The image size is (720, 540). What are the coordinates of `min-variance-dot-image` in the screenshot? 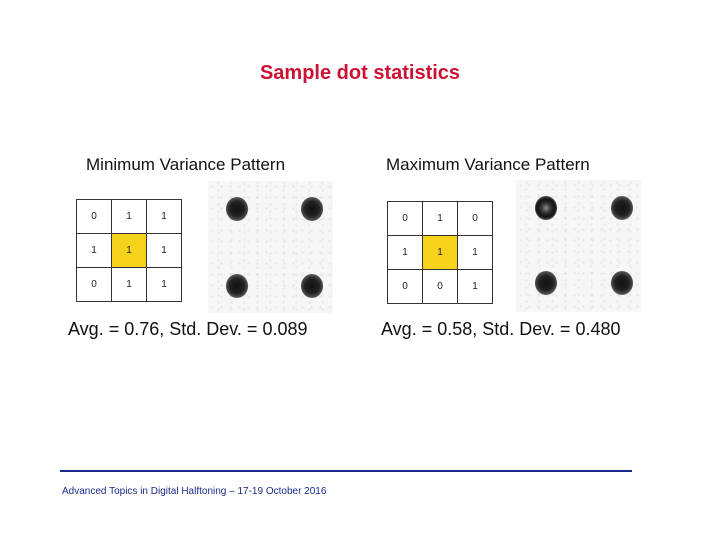 It's located at (270, 247).